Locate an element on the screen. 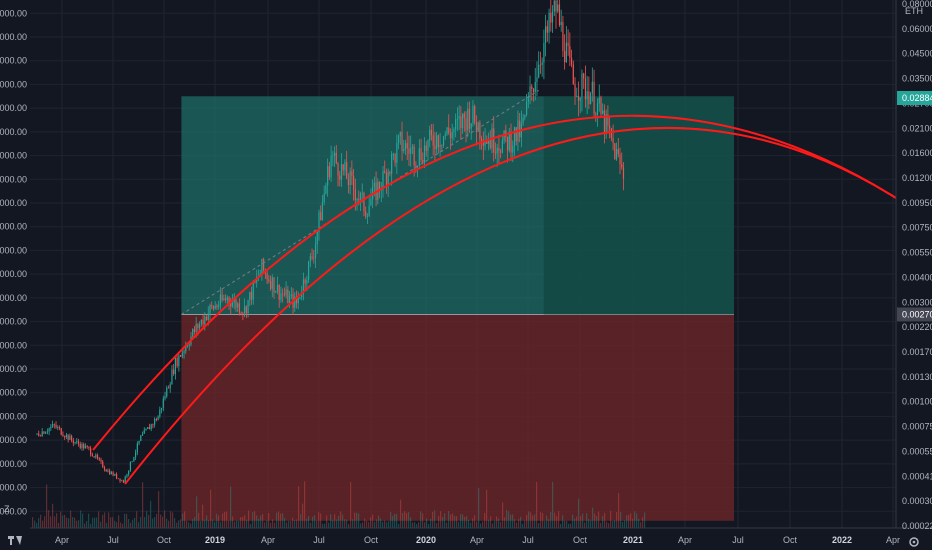  left-axis-tick-label: 32000.00 is located at coordinates (13, 156).